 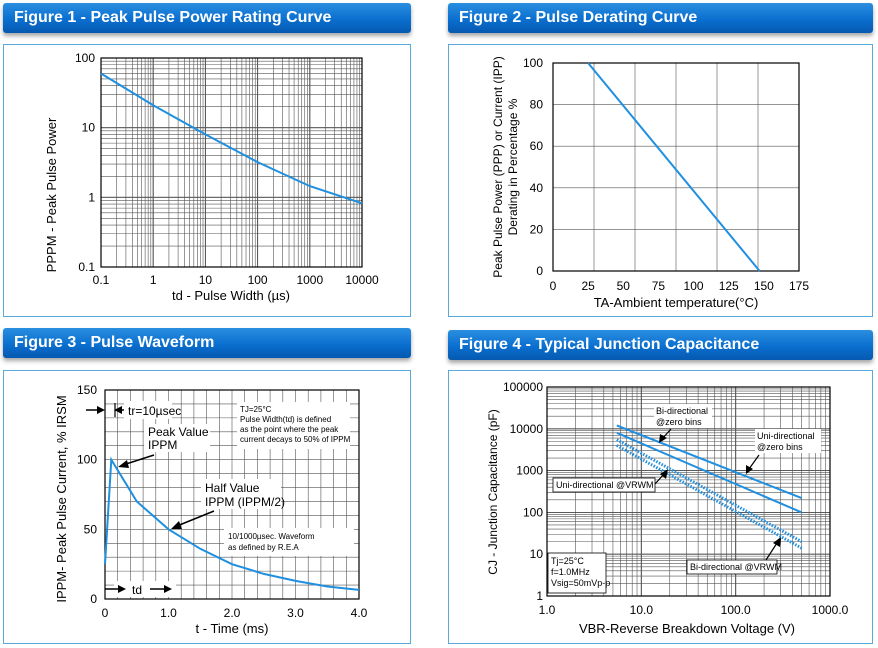 I want to click on figure3-header: Figure 3 - Pulse Waveform, so click(x=207, y=343).